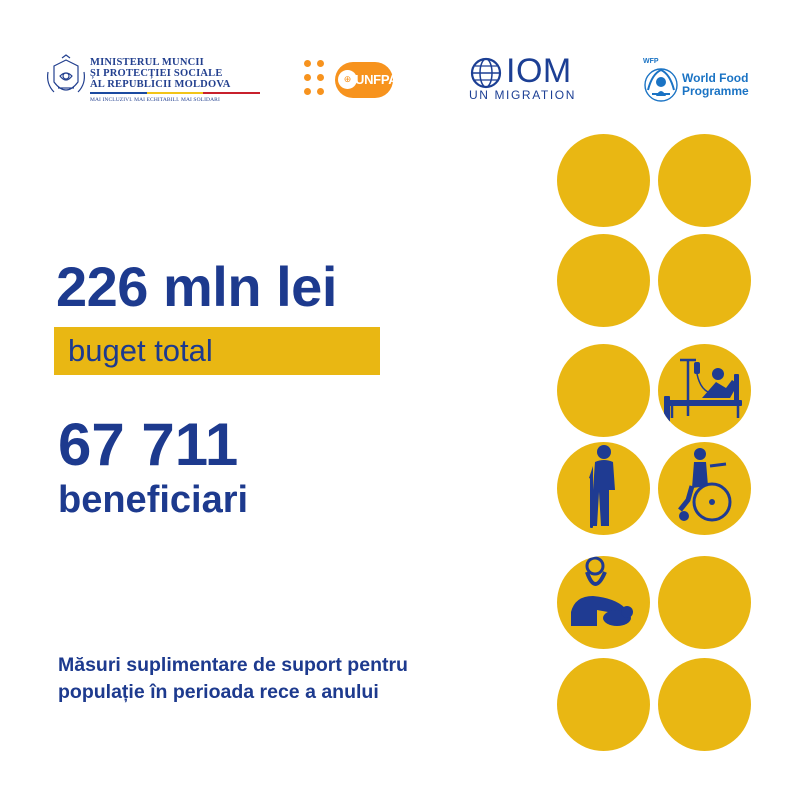  What do you see at coordinates (160, 84) in the screenshot?
I see `ministry-name-line: AL REPUBLICII MOLDOVA` at bounding box center [160, 84].